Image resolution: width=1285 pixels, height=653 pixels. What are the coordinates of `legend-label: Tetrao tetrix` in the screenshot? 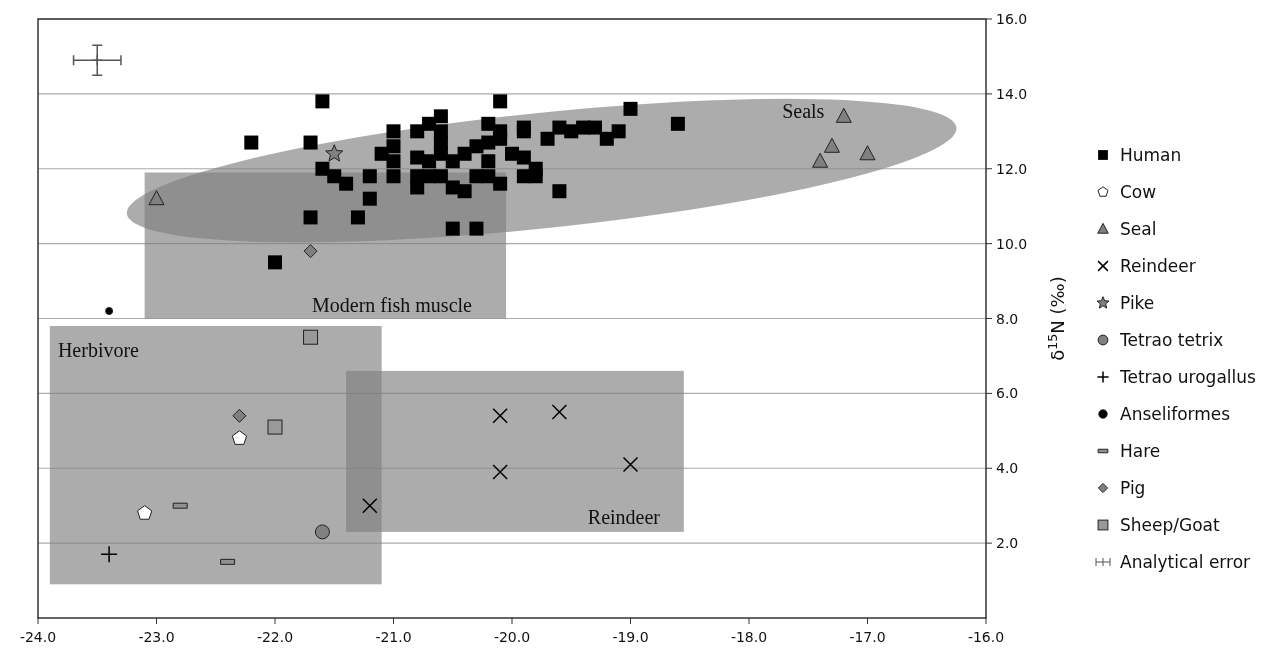 It's located at (1171, 340).